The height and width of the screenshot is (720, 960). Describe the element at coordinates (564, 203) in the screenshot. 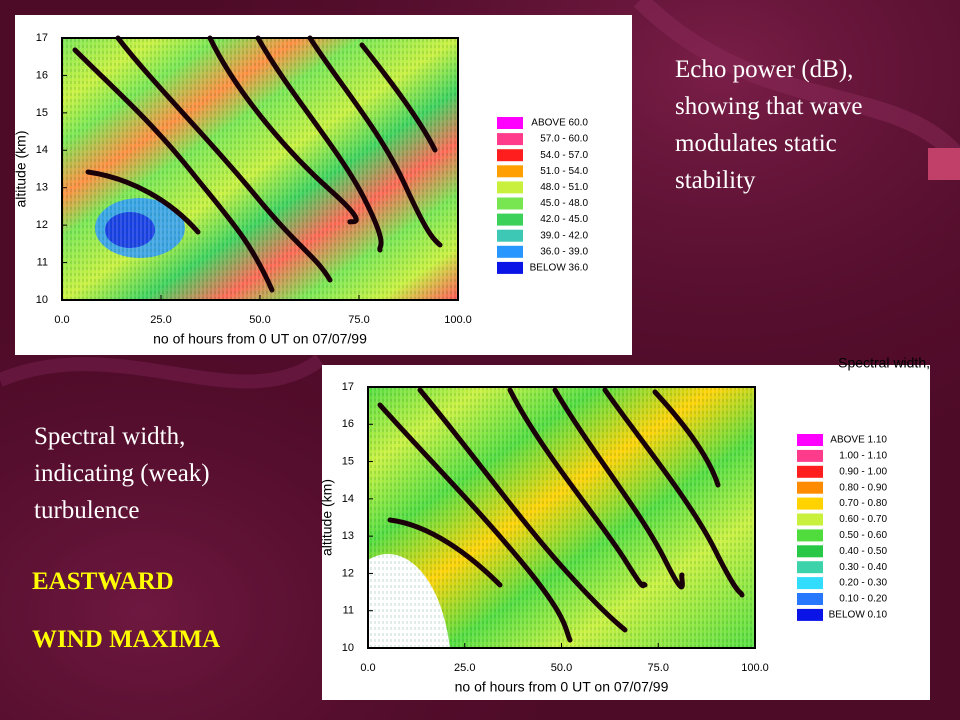

I see `legend-label: 45.0 - 48.0` at that location.